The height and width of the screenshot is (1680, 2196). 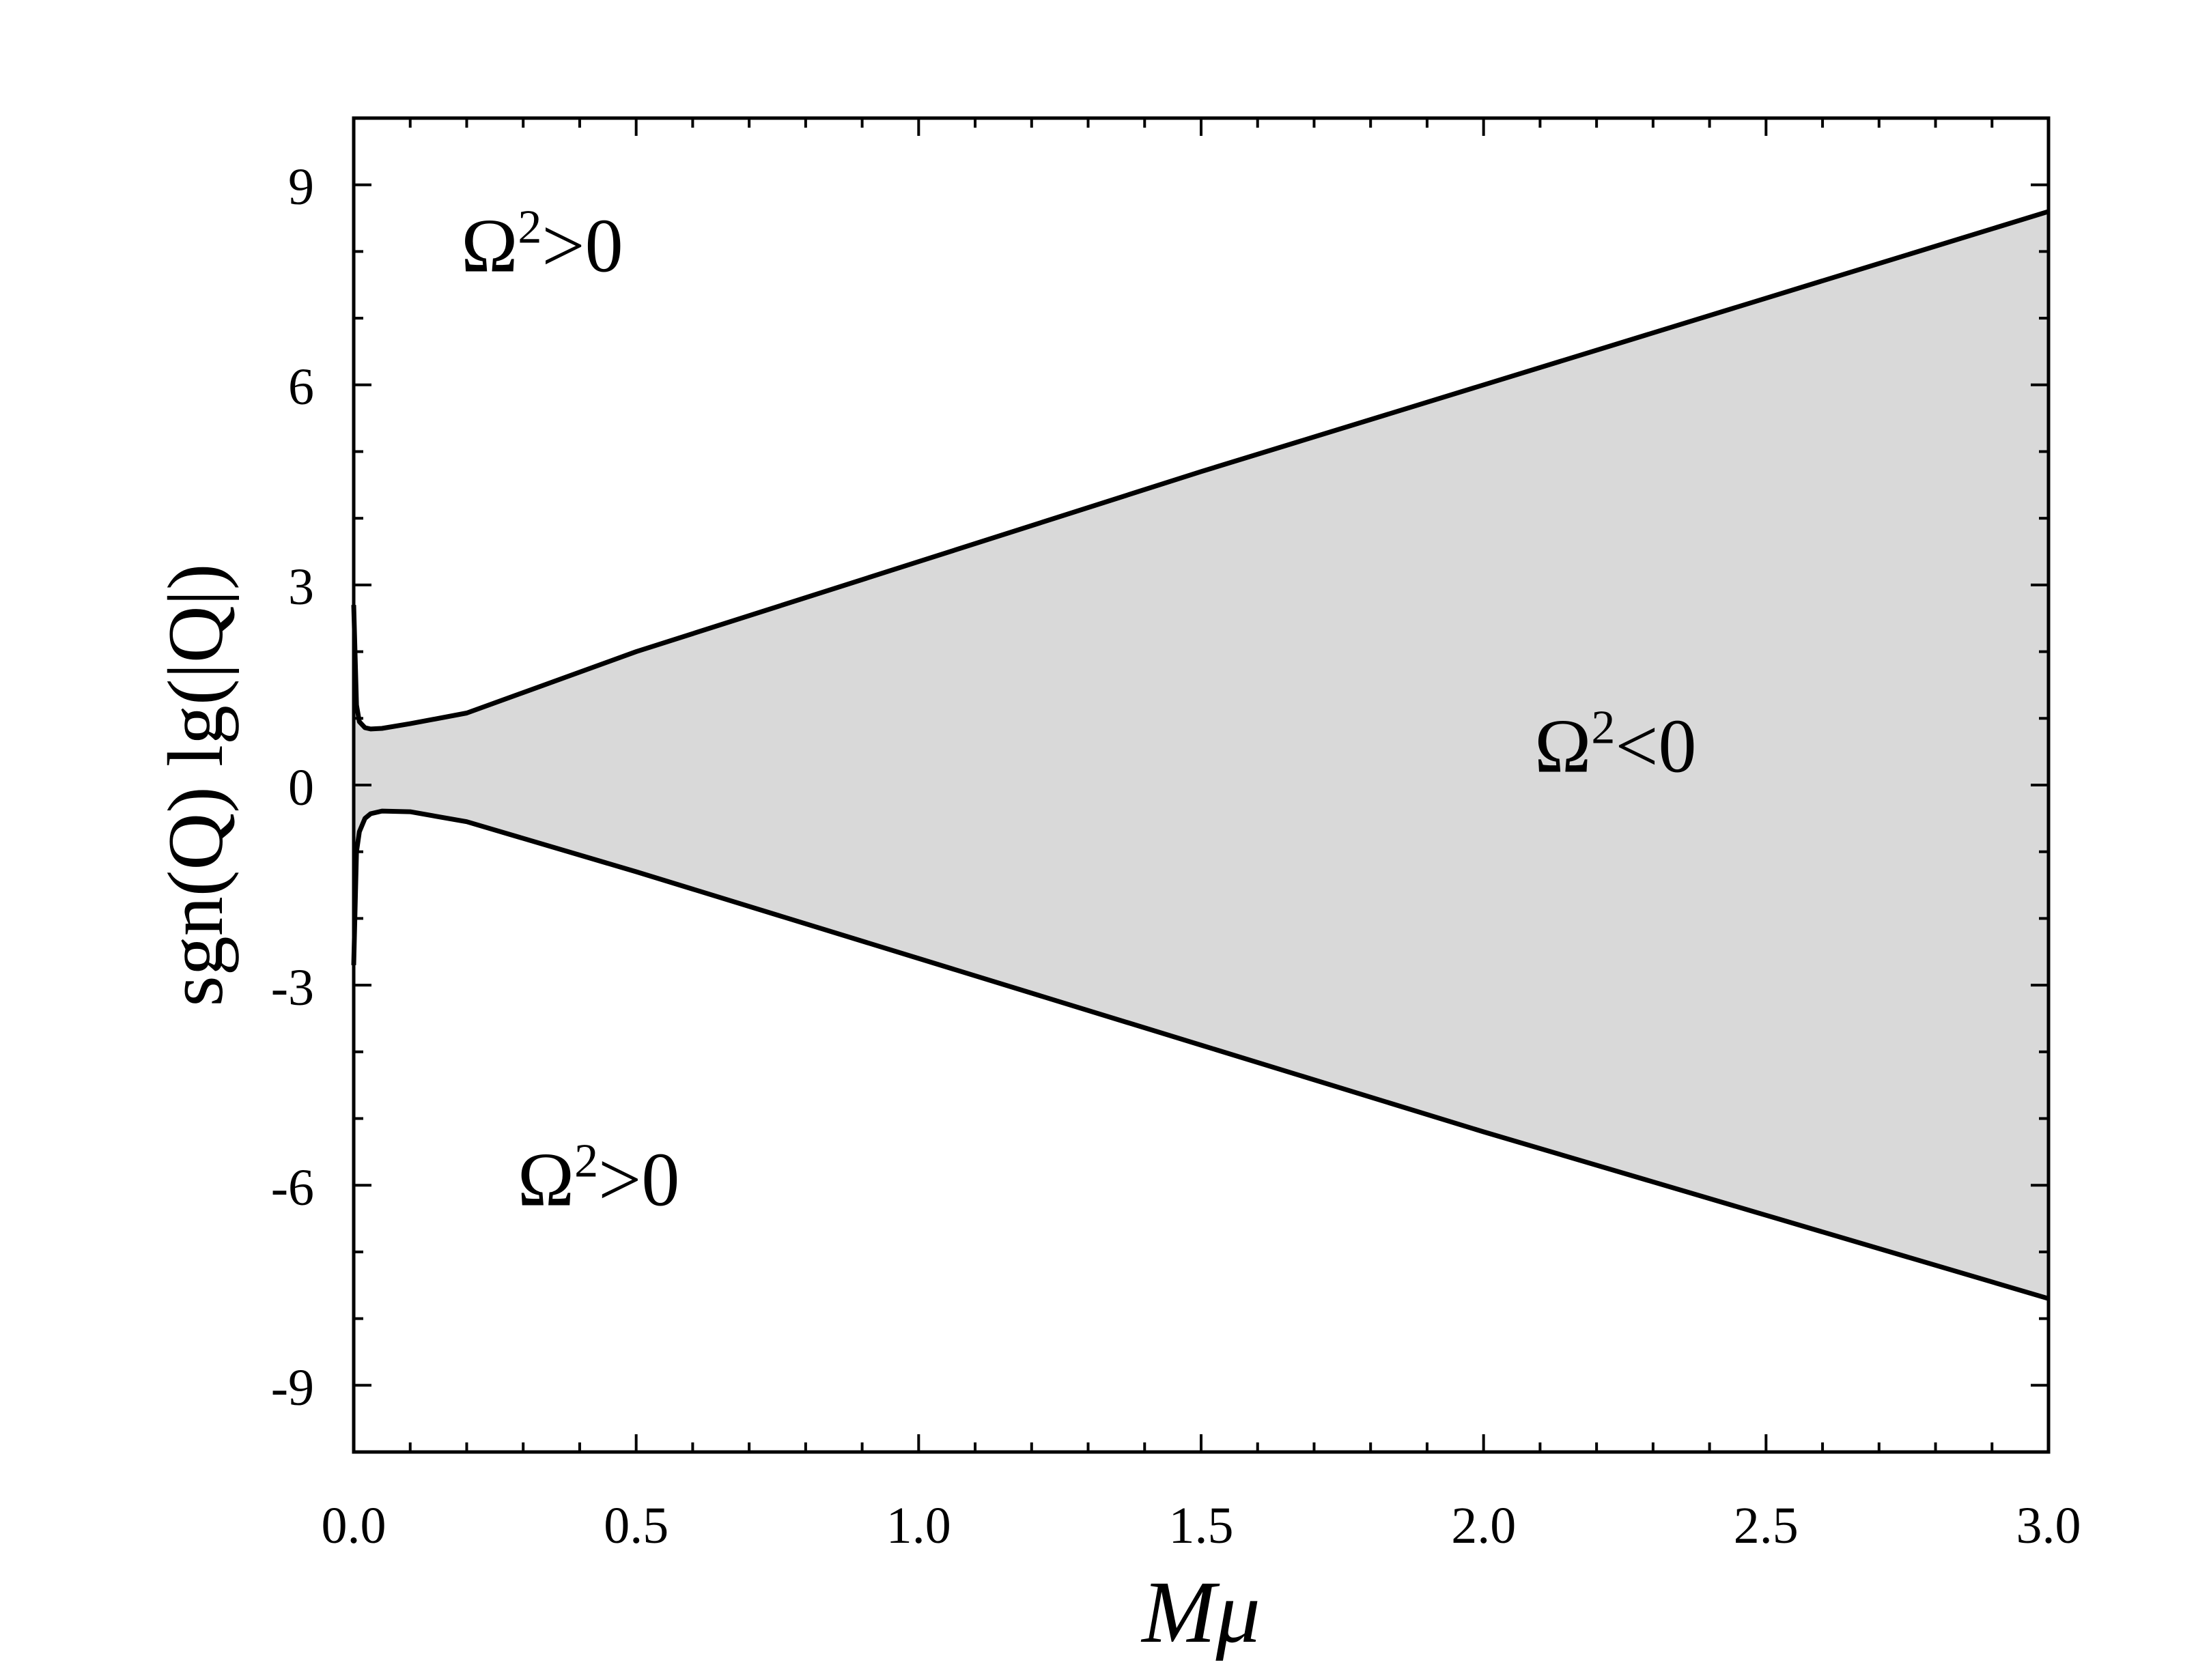 What do you see at coordinates (919, 1525) in the screenshot?
I see `x-tick-label: 1.0` at bounding box center [919, 1525].